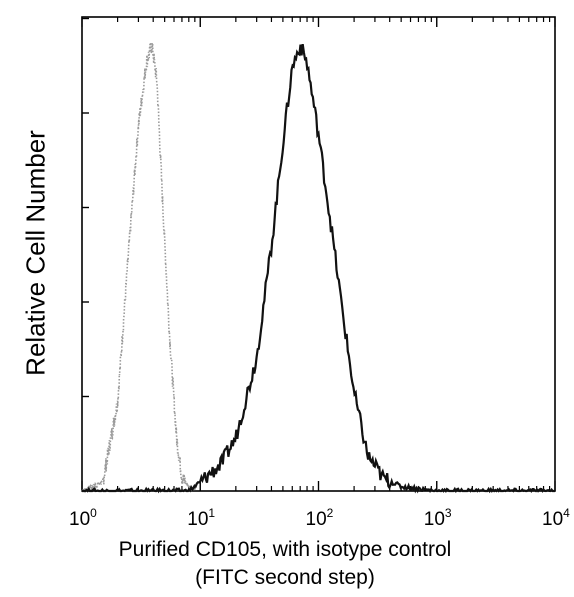  I want to click on x-axis-label-line2: (FITC second step), so click(285, 577).